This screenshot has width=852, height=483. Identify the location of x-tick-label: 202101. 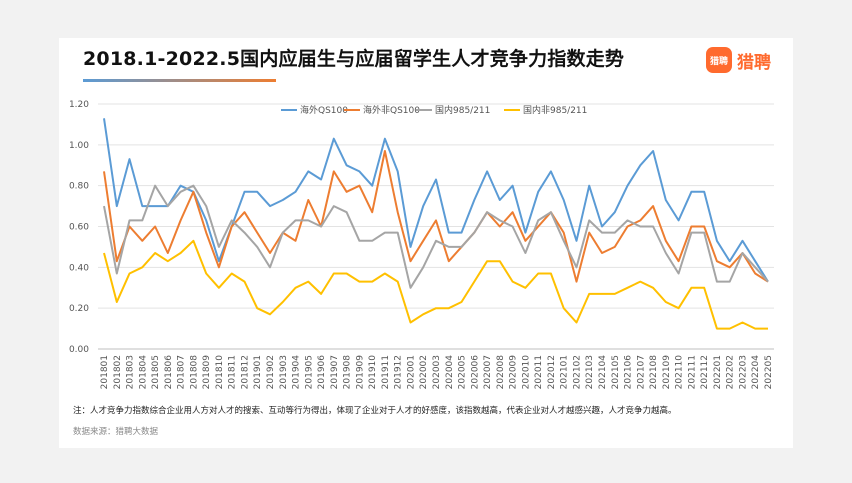
(565, 372).